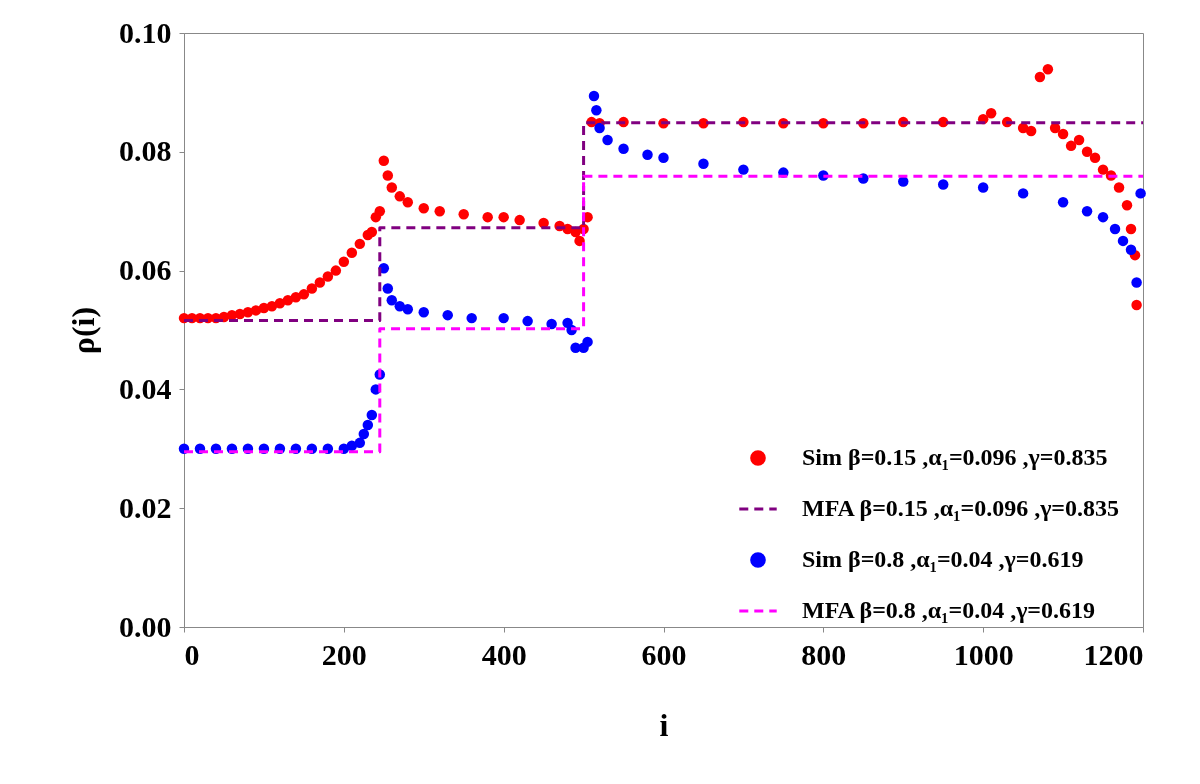  What do you see at coordinates (664, 724) in the screenshot?
I see `x-axis-title: i` at bounding box center [664, 724].